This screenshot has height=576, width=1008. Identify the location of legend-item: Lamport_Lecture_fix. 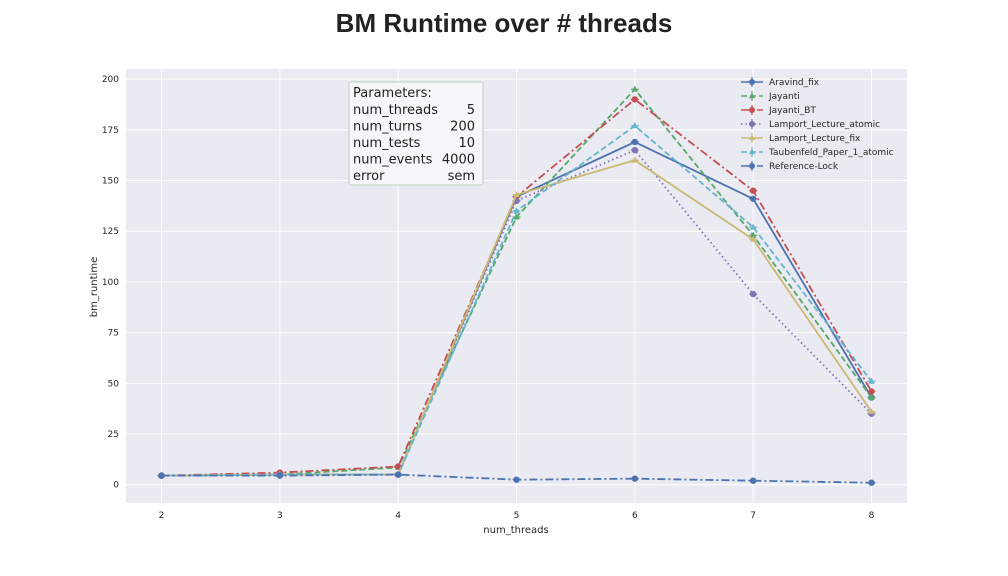
(801, 138).